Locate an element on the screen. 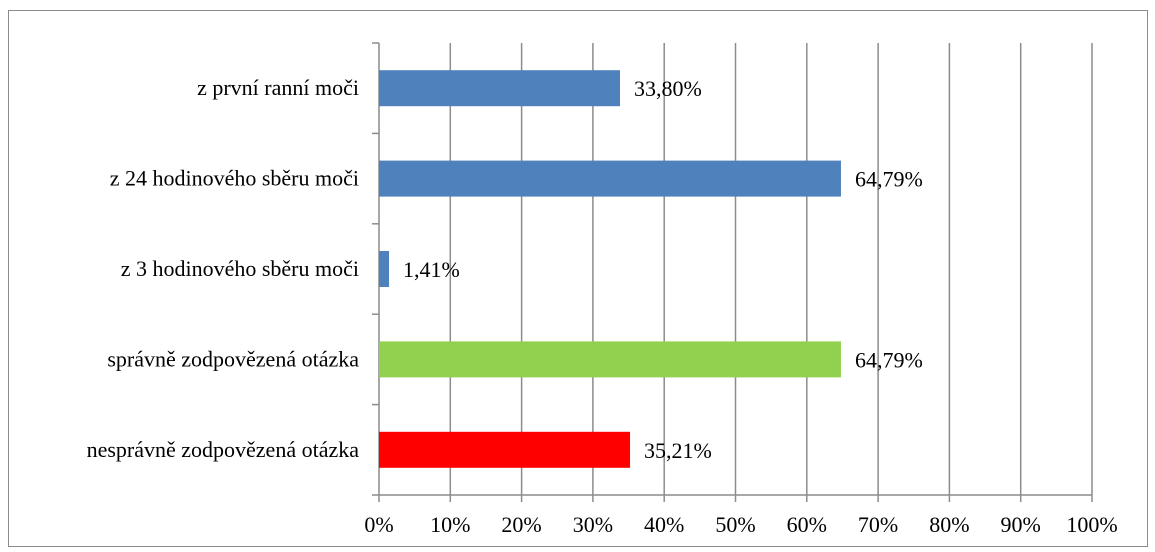 Image resolution: width=1155 pixels, height=552 pixels. category-label: z první ranní moči is located at coordinates (278, 87).